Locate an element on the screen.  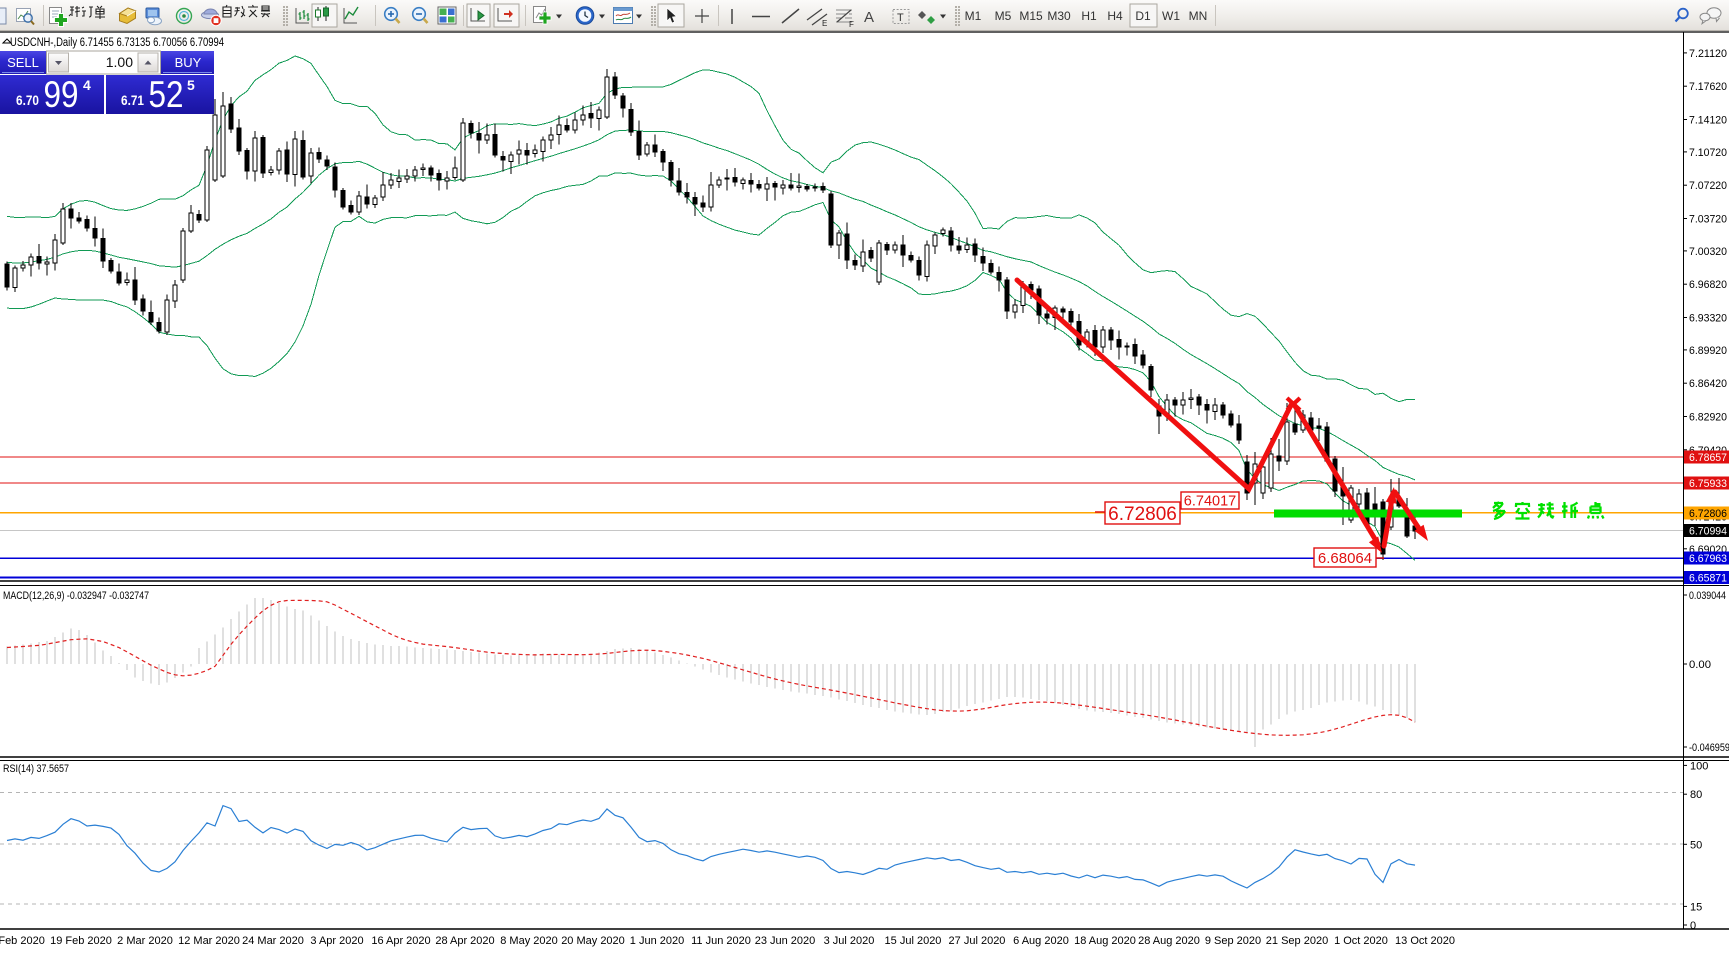
svg-text: 11 Jun 2020 is located at coordinates (721, 941).